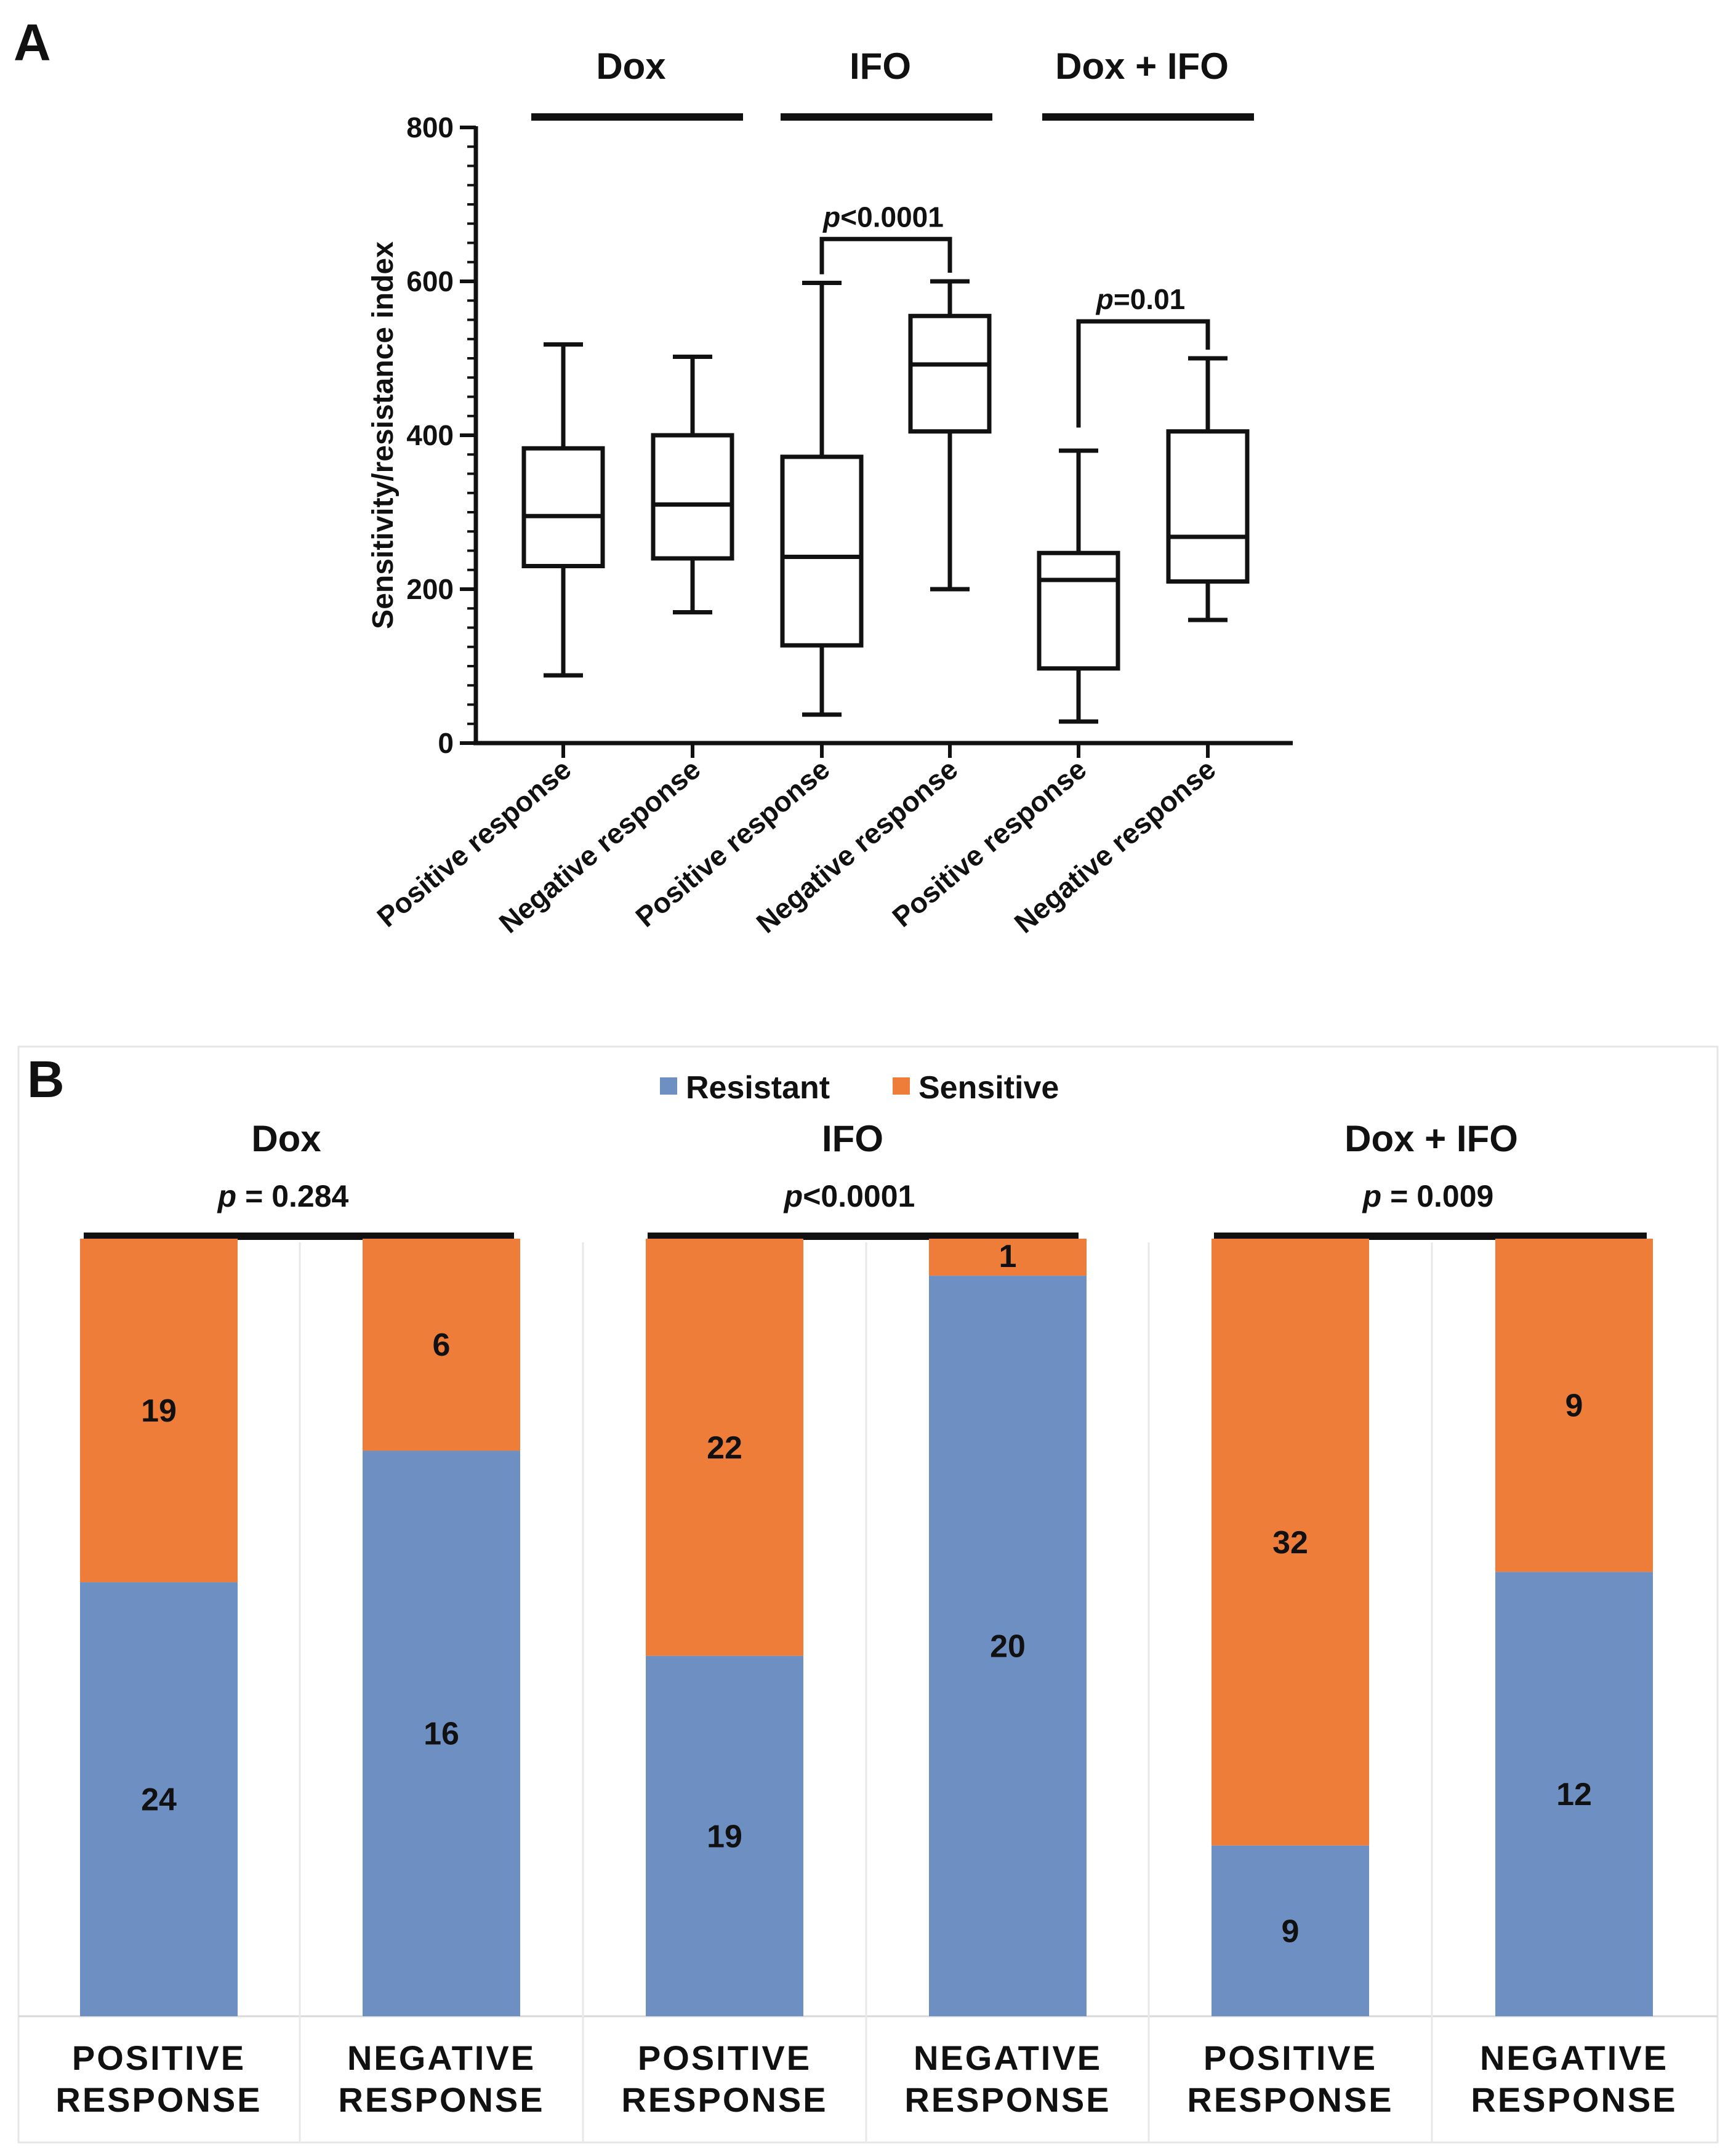 Image resolution: width=1728 pixels, height=2156 pixels. I want to click on sensitive-value-label: 9, so click(1574, 1406).